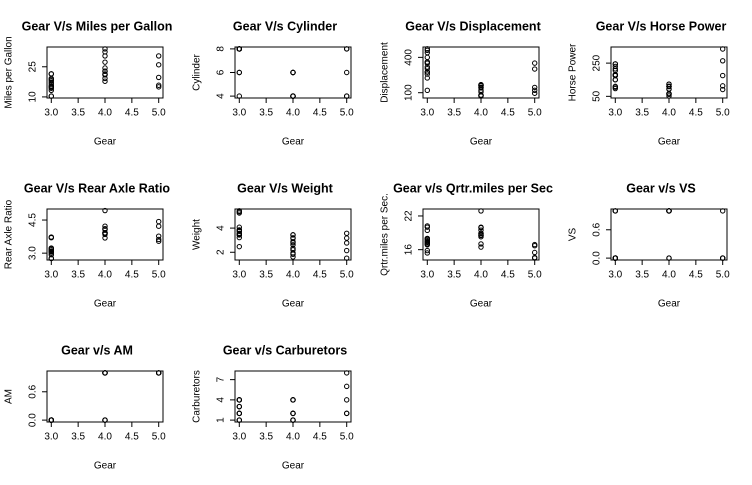  Describe the element at coordinates (221, 252) in the screenshot. I see `y-tick-label: 2` at that location.